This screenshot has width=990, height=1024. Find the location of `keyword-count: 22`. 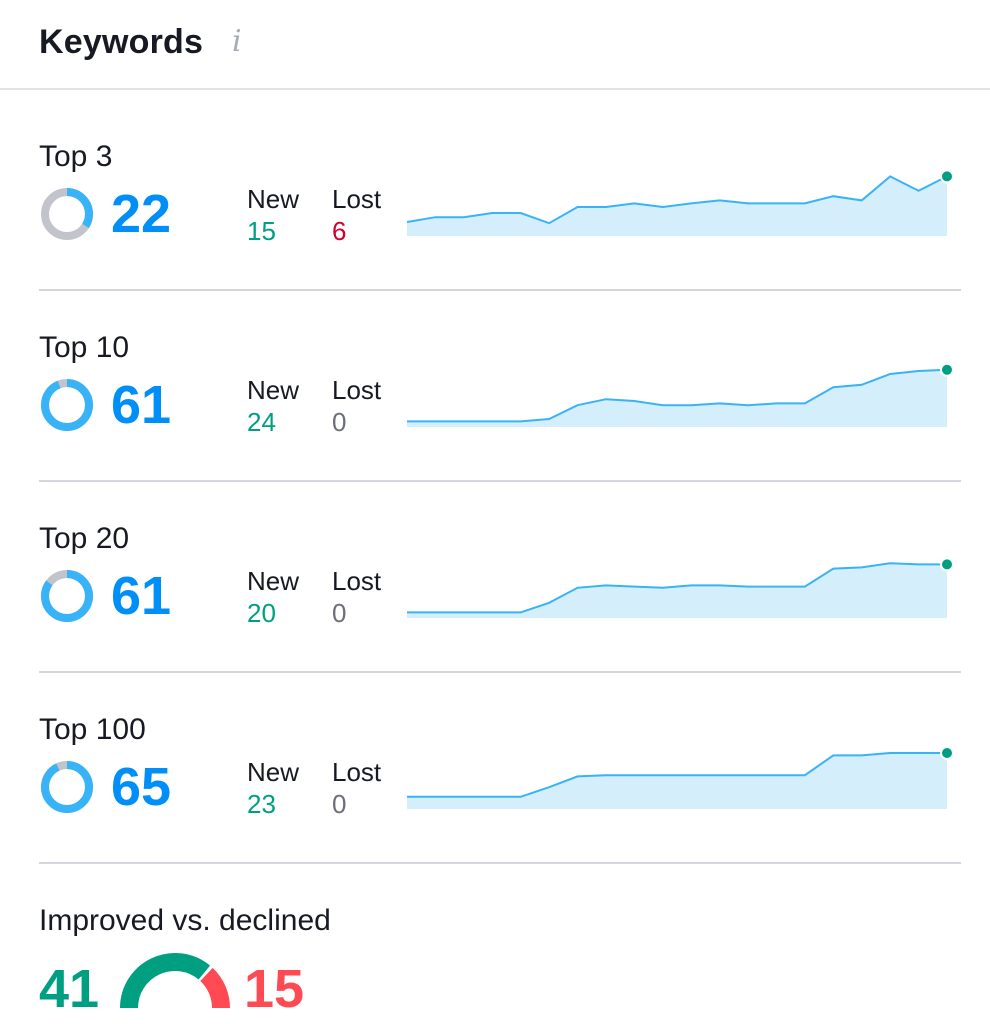

keyword-count: 22 is located at coordinates (141, 214).